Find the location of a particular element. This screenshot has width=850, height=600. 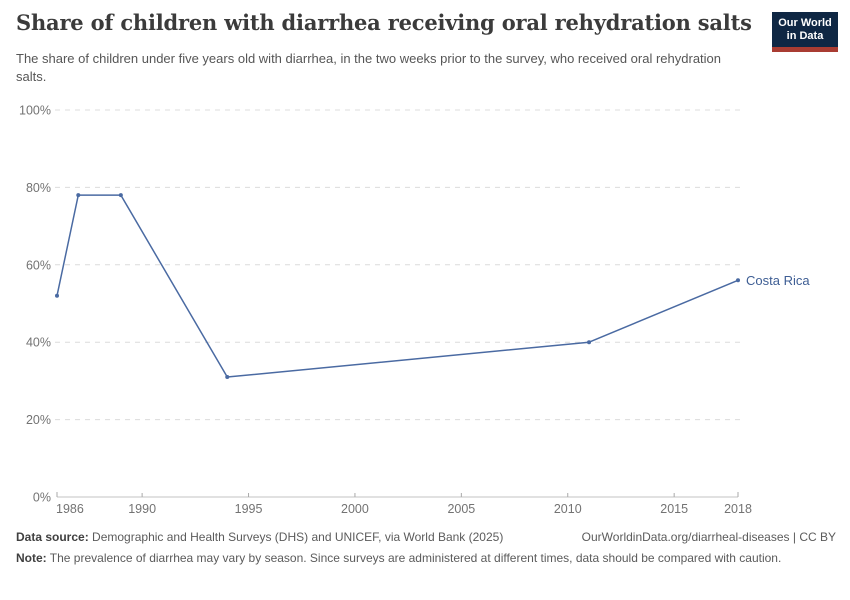

logo-line-2: in Data is located at coordinates (805, 36).